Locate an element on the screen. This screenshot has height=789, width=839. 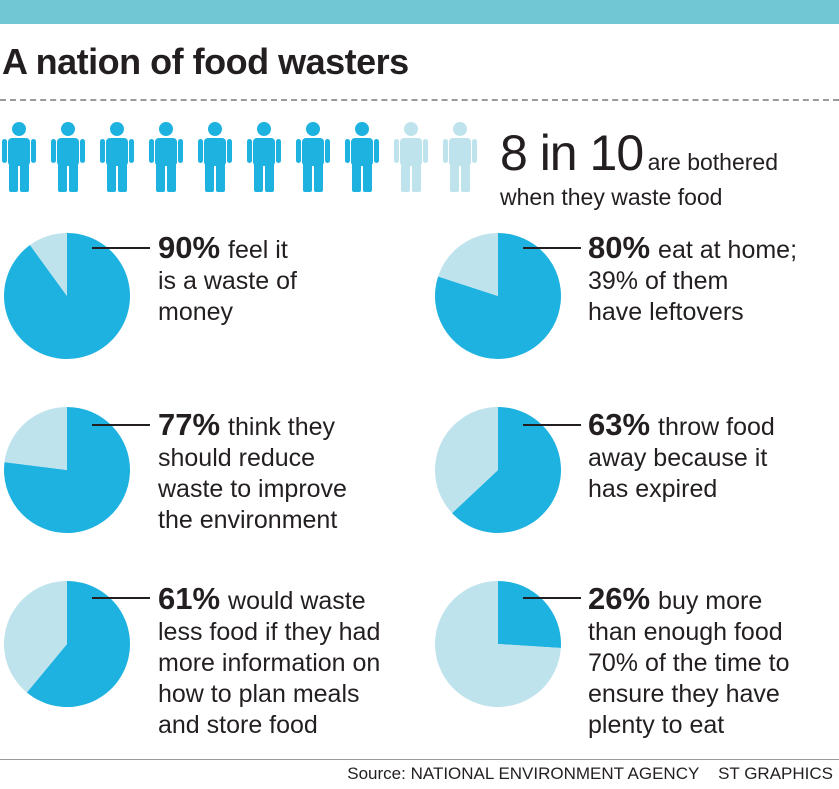
stat-line-5-4: and store food is located at coordinates (238, 725).